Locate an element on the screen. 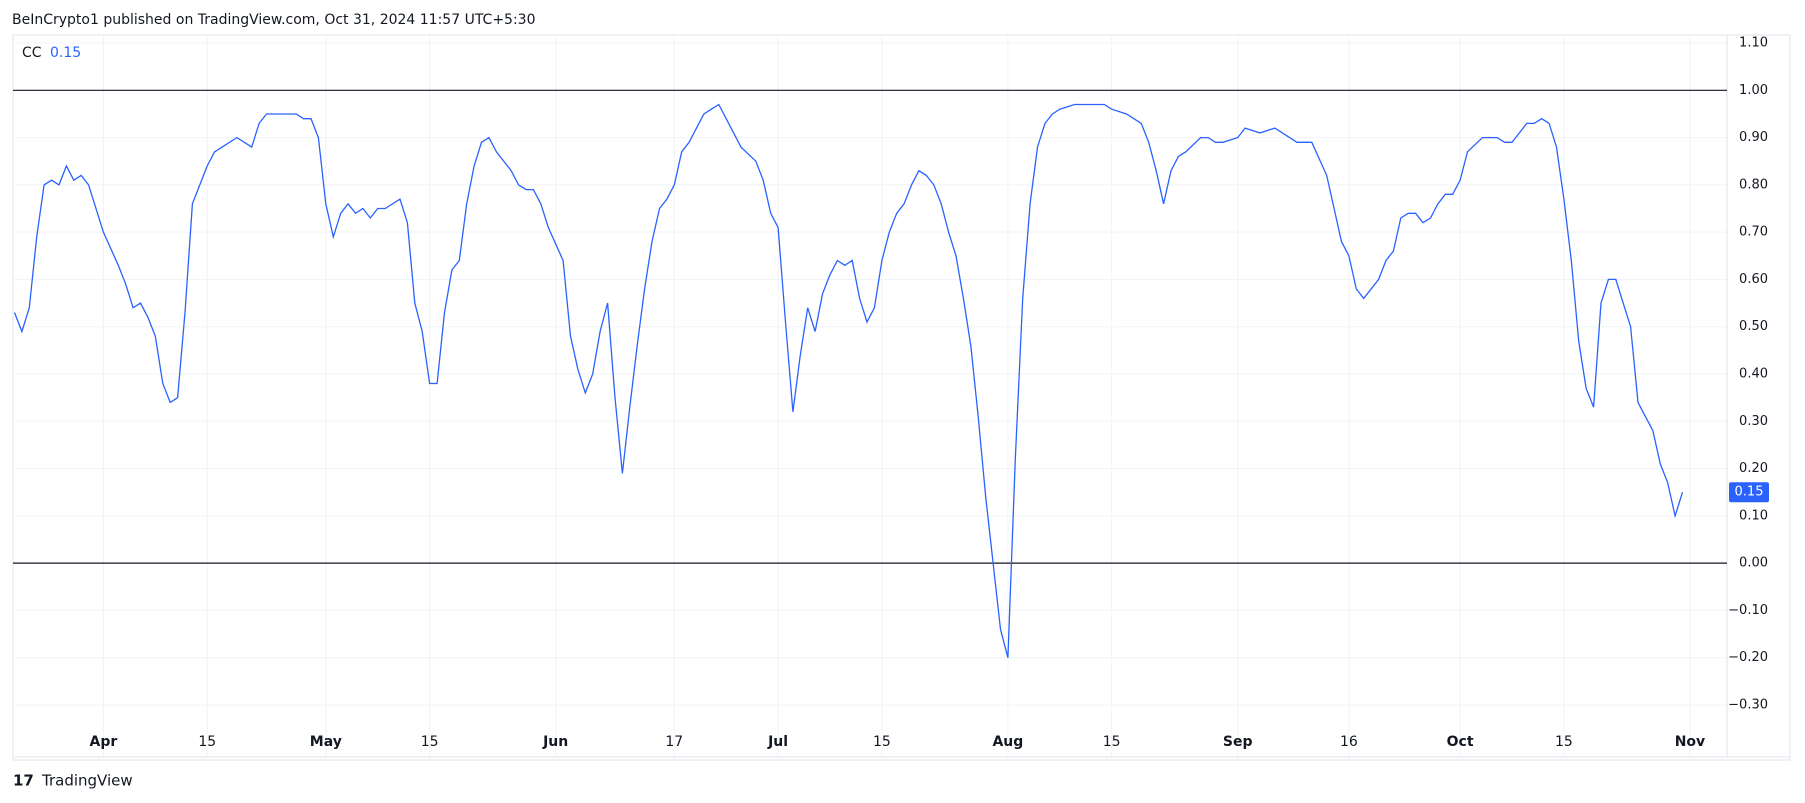  x-tick-label: Sep is located at coordinates (1238, 742).